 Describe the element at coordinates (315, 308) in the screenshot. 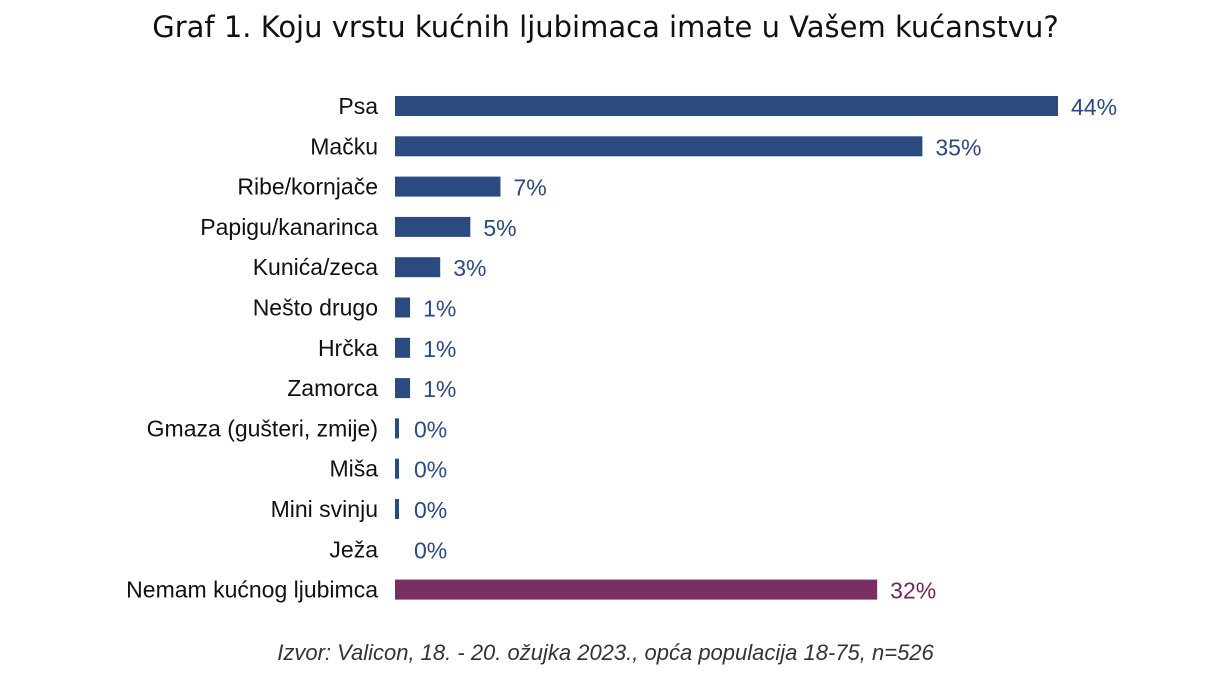

I see `category-label-nesto-drugo: Nešto drugo` at that location.